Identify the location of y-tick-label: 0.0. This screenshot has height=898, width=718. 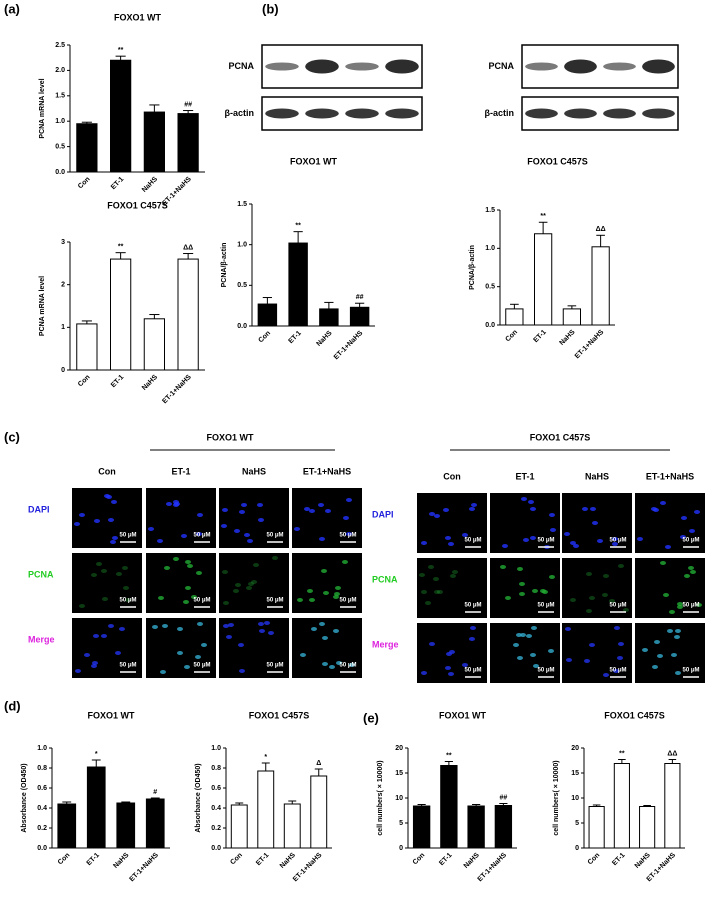
(60, 172).